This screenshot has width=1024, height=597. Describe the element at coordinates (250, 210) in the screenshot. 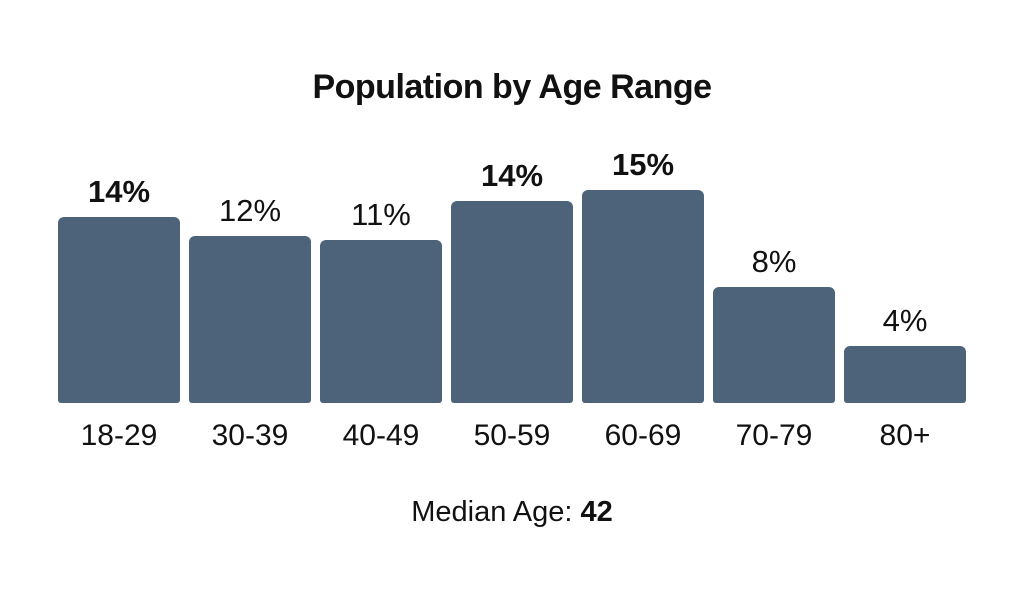

I see `bar-value-label: 12%` at that location.